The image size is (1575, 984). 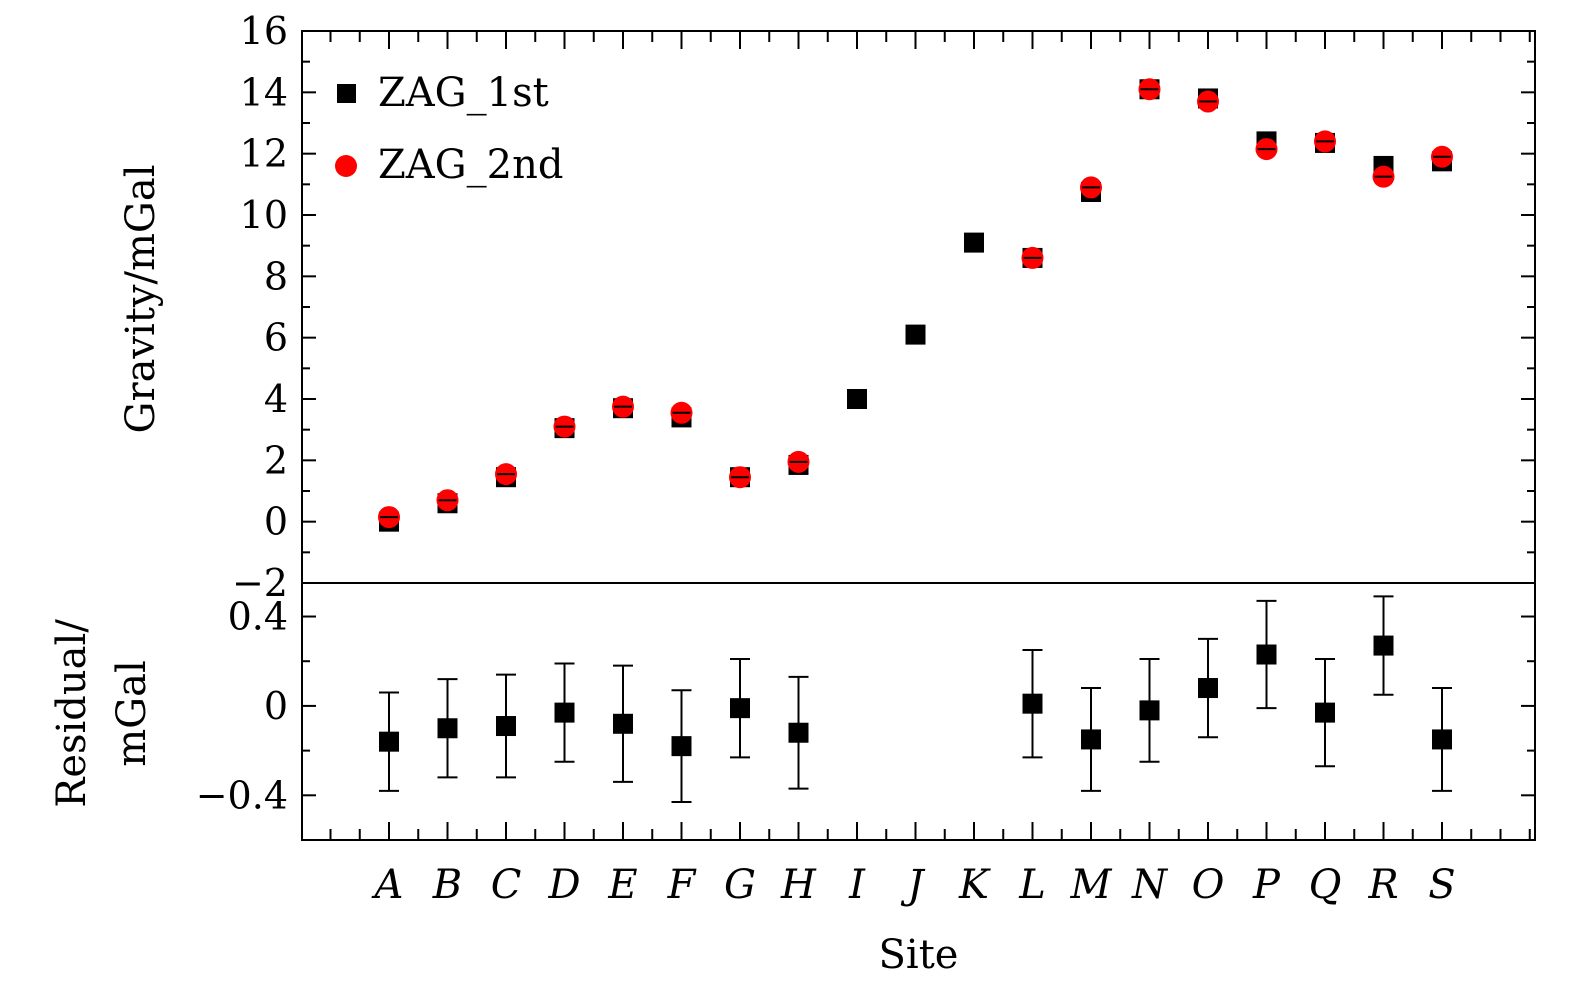 I want to click on gravity-y-tick-label: −2, so click(x=260, y=583).